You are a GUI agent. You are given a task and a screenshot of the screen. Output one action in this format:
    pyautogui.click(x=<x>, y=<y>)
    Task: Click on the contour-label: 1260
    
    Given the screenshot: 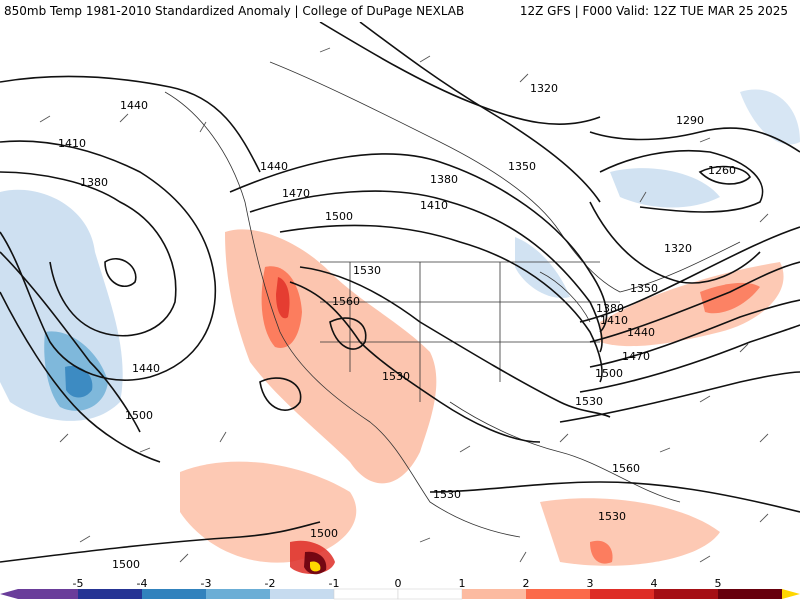 What is the action you would take?
    pyautogui.click(x=722, y=170)
    